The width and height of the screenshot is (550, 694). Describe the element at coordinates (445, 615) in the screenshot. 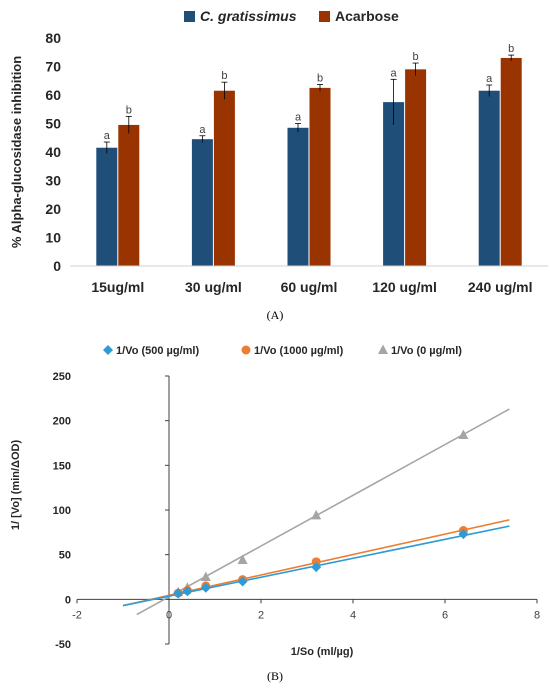

I see `x-tick-label: 6` at that location.